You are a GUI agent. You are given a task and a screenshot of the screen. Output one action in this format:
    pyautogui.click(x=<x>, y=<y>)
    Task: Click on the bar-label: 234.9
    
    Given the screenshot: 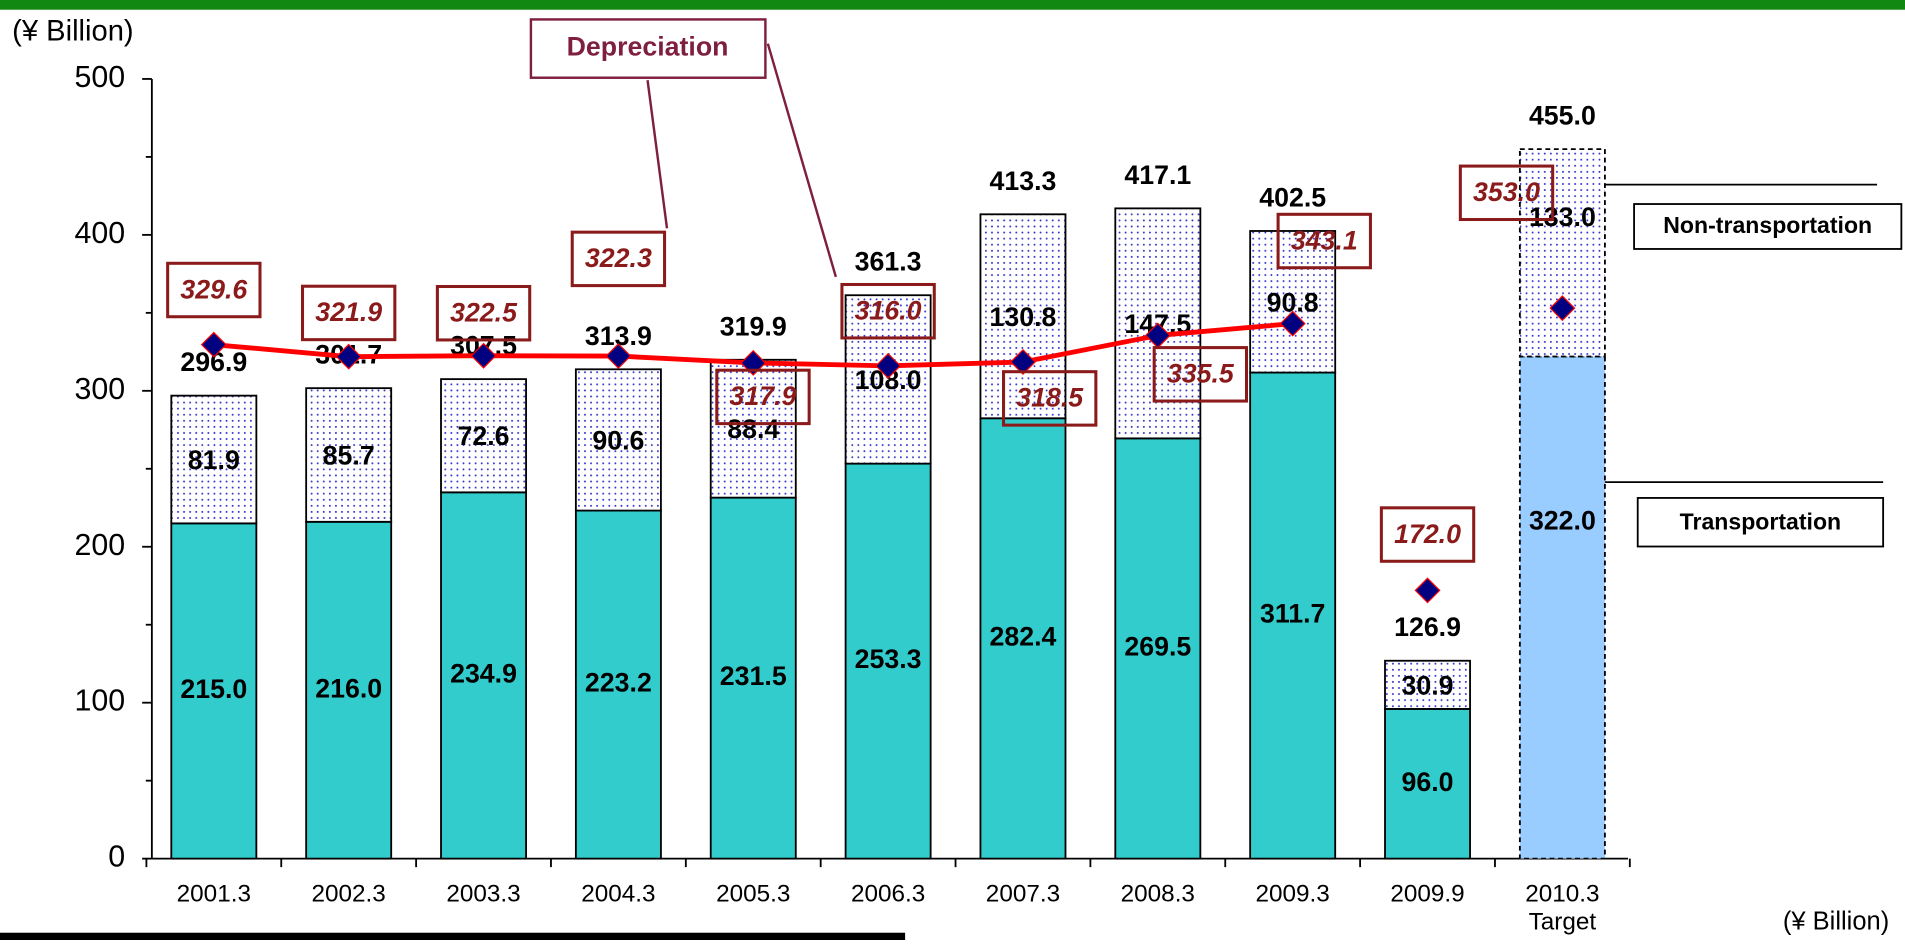 What is the action you would take?
    pyautogui.click(x=483, y=674)
    